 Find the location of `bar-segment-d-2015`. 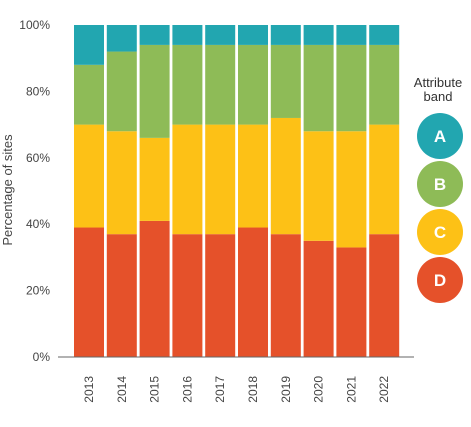

bar-segment-d-2015 is located at coordinates (154, 288).